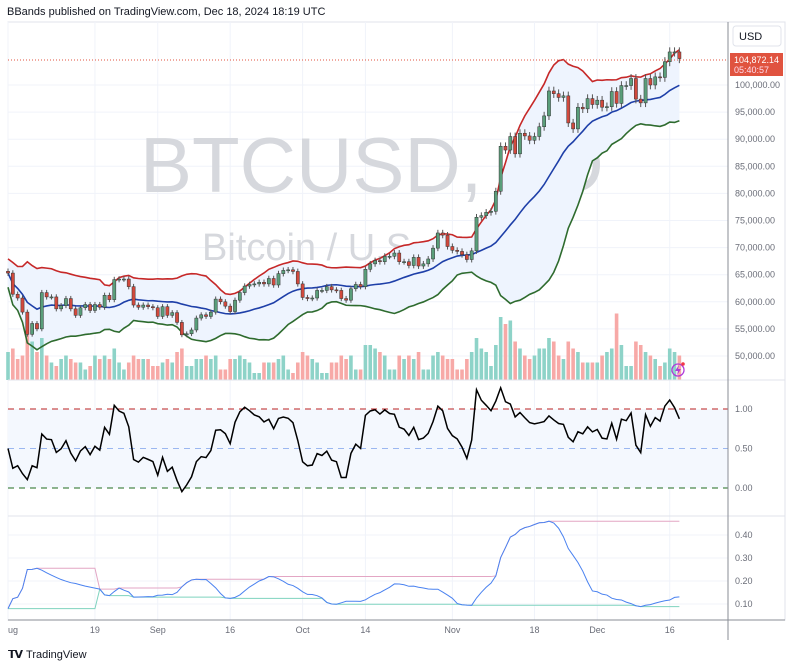 This screenshot has width=795, height=667. Describe the element at coordinates (15, 655) in the screenshot. I see `tradingview-logo-icon: 𝗧𝗩` at that location.